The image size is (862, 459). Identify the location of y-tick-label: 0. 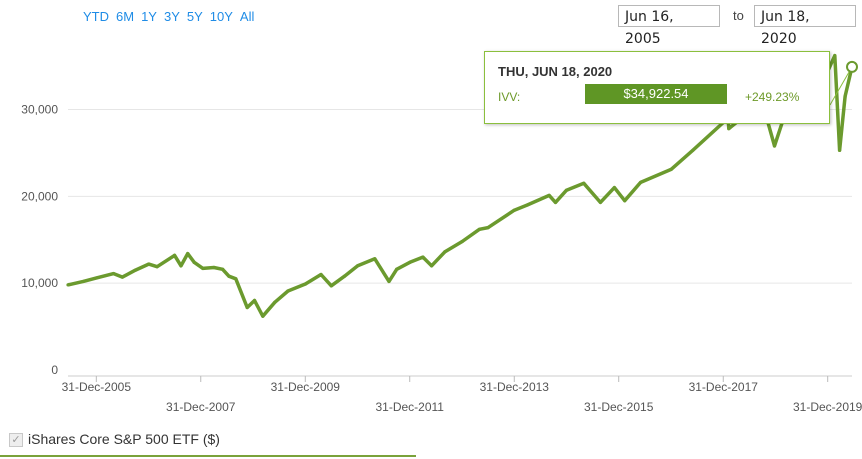
(54, 370).